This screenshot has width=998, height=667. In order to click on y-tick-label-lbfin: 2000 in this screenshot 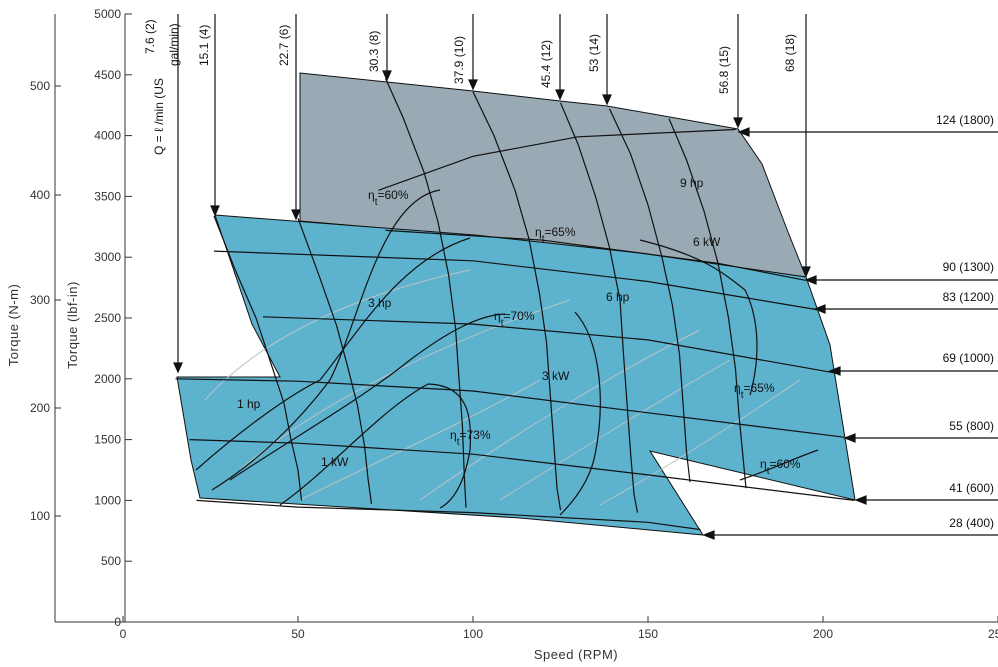, I will do `click(107, 379)`.